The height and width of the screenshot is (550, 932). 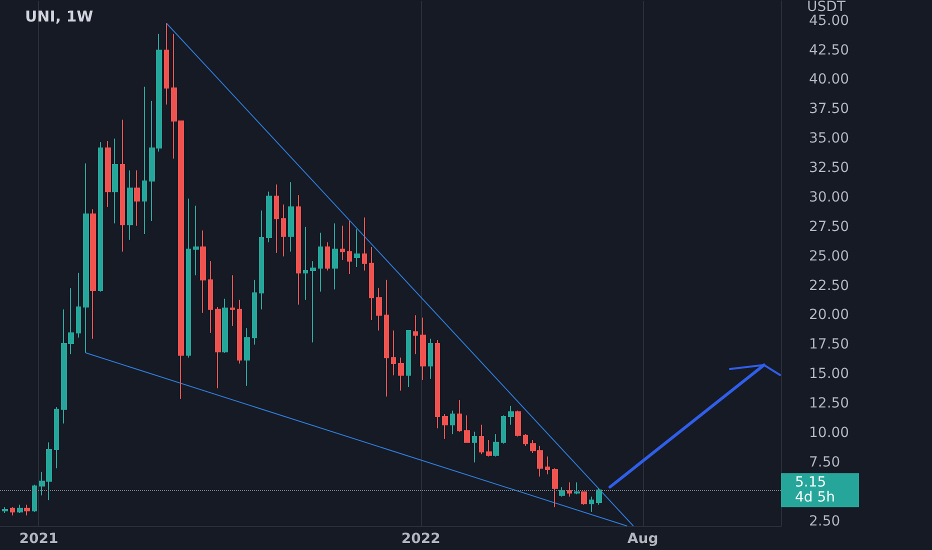 I want to click on y-tick-label: 10.00, so click(x=829, y=432).